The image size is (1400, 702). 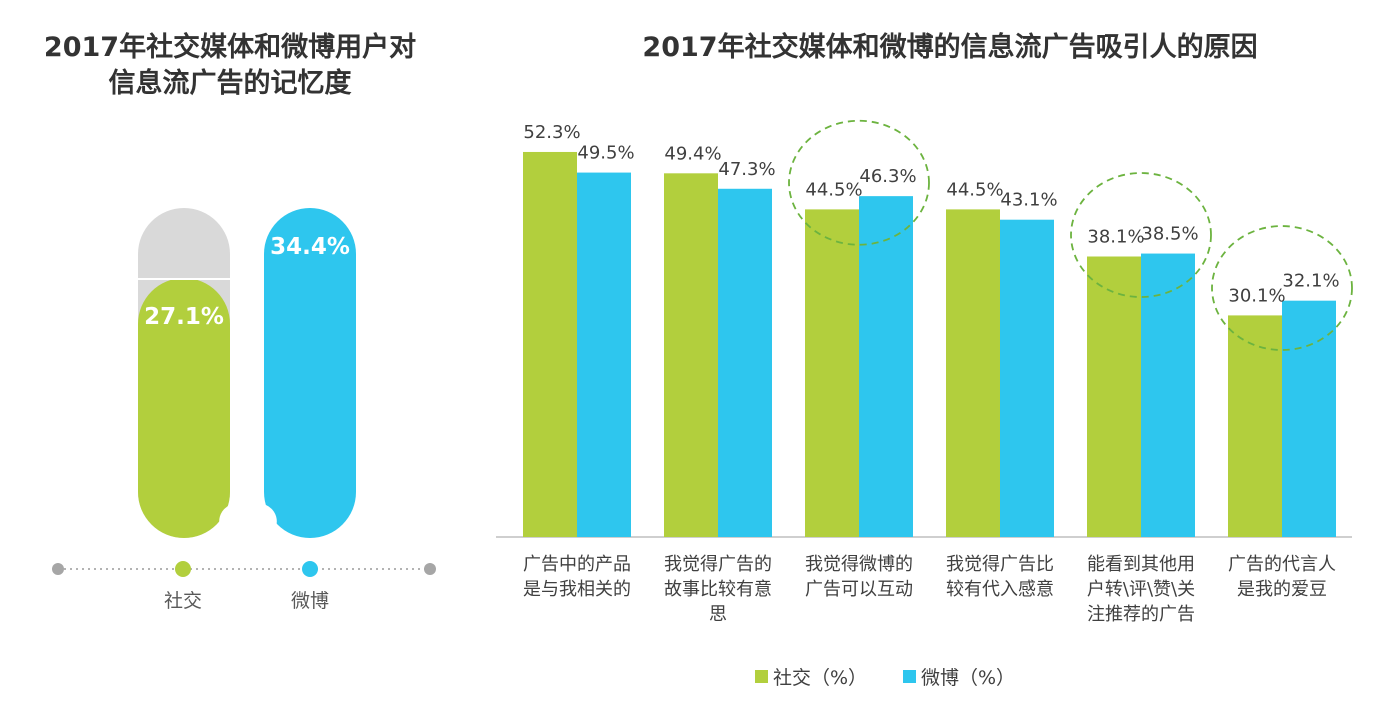 I want to click on legend-end-dot-right, so click(x=430, y=569).